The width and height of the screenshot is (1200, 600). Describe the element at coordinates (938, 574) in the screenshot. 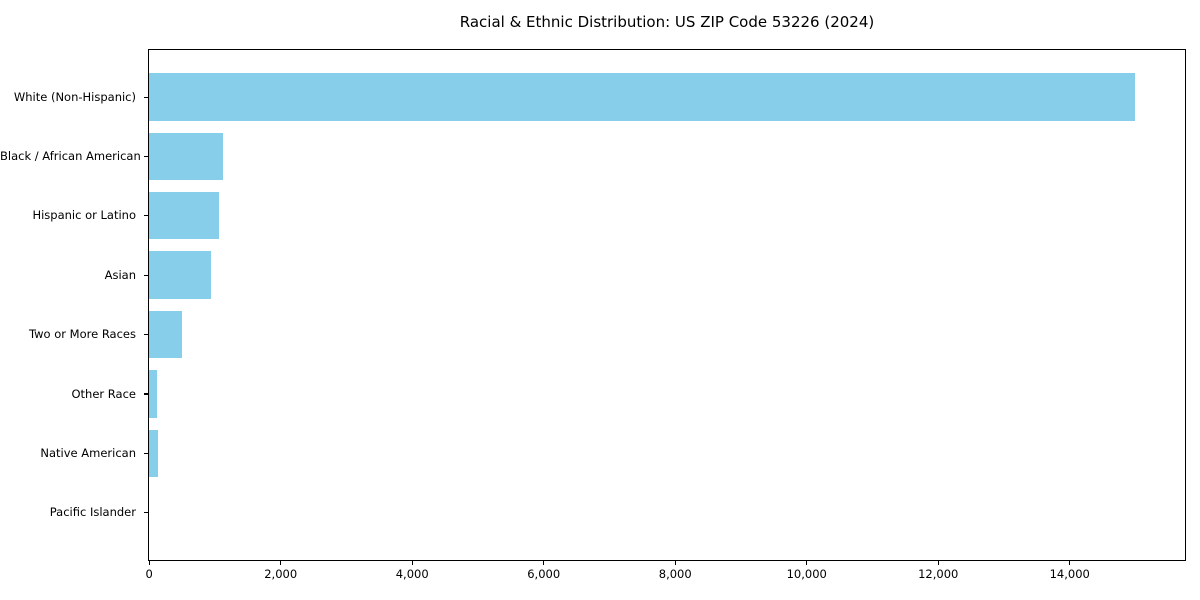

I see `x-tick-label-12-000: 12,000` at that location.